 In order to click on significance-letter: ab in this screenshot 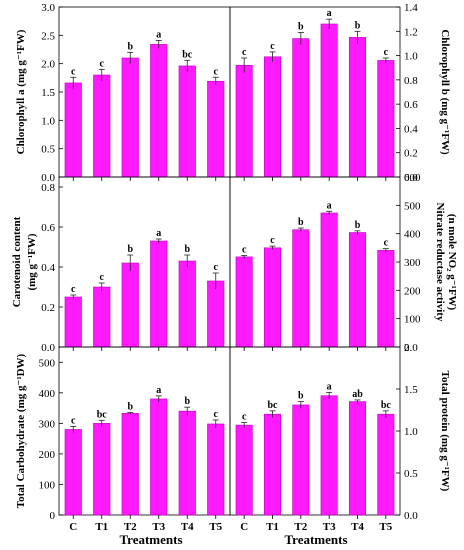, I will do `click(357, 394)`.